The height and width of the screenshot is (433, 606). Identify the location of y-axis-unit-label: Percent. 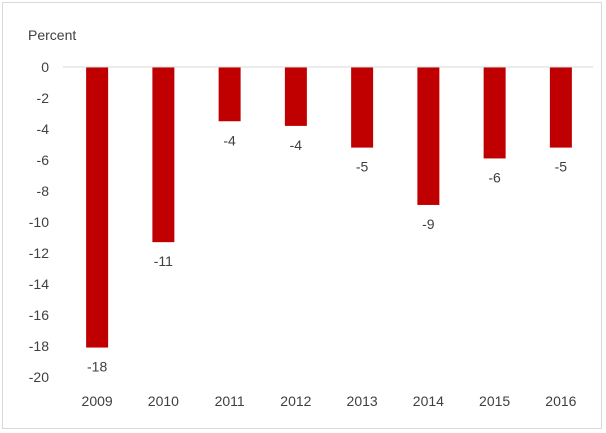
(52, 35).